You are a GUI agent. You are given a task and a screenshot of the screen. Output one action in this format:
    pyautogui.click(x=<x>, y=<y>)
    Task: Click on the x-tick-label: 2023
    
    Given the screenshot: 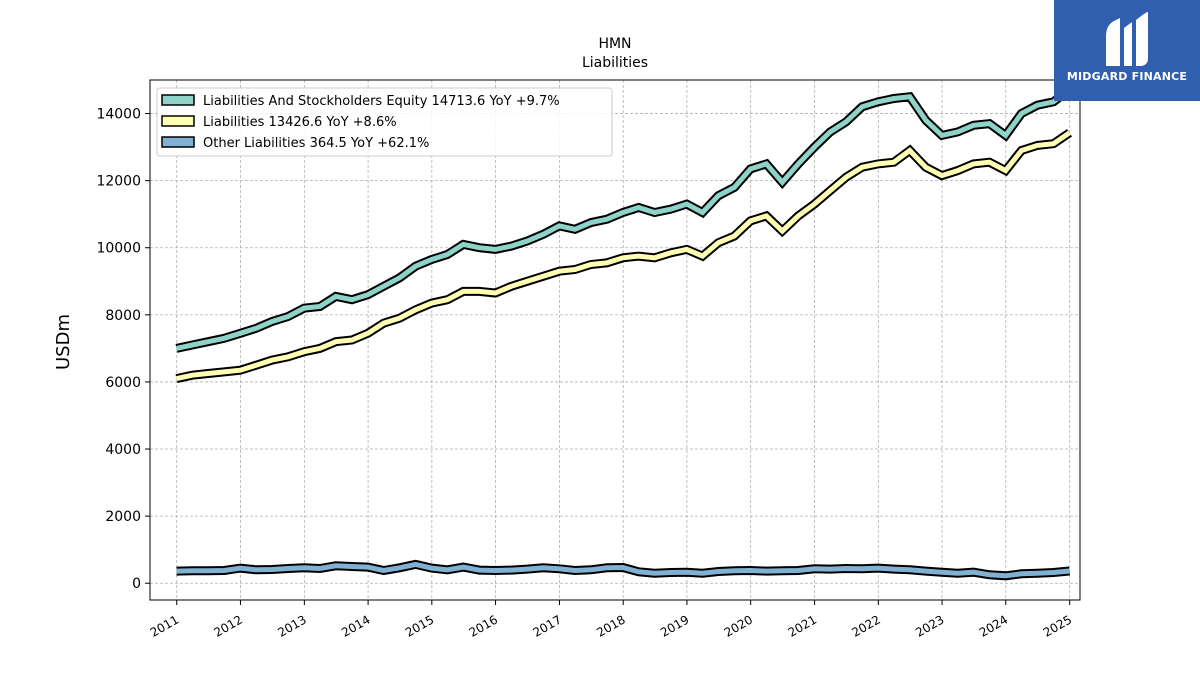 What is the action you would take?
    pyautogui.click(x=929, y=625)
    